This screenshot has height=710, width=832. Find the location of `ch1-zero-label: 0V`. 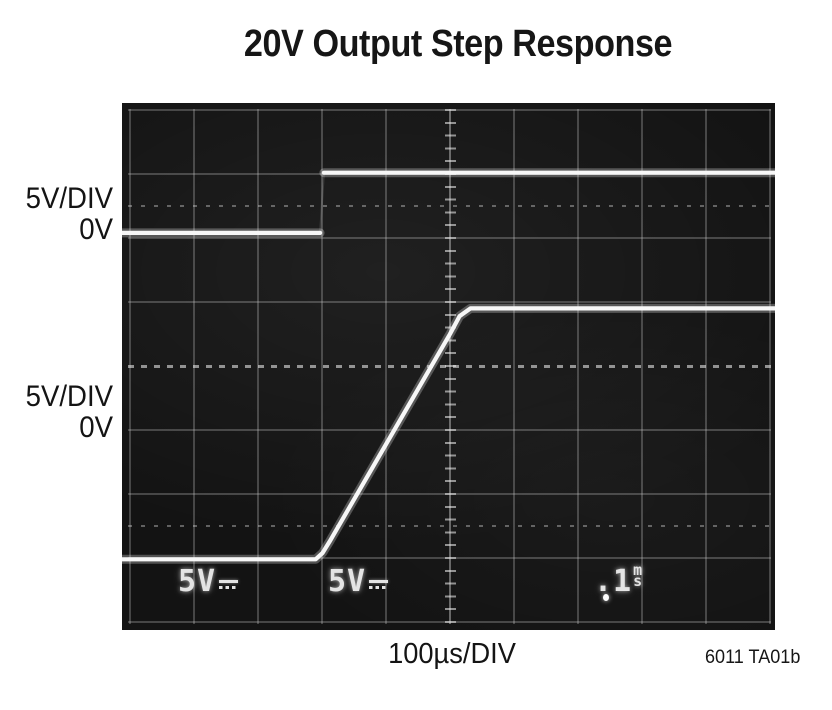

ch1-zero-label: 0V is located at coordinates (96, 229).